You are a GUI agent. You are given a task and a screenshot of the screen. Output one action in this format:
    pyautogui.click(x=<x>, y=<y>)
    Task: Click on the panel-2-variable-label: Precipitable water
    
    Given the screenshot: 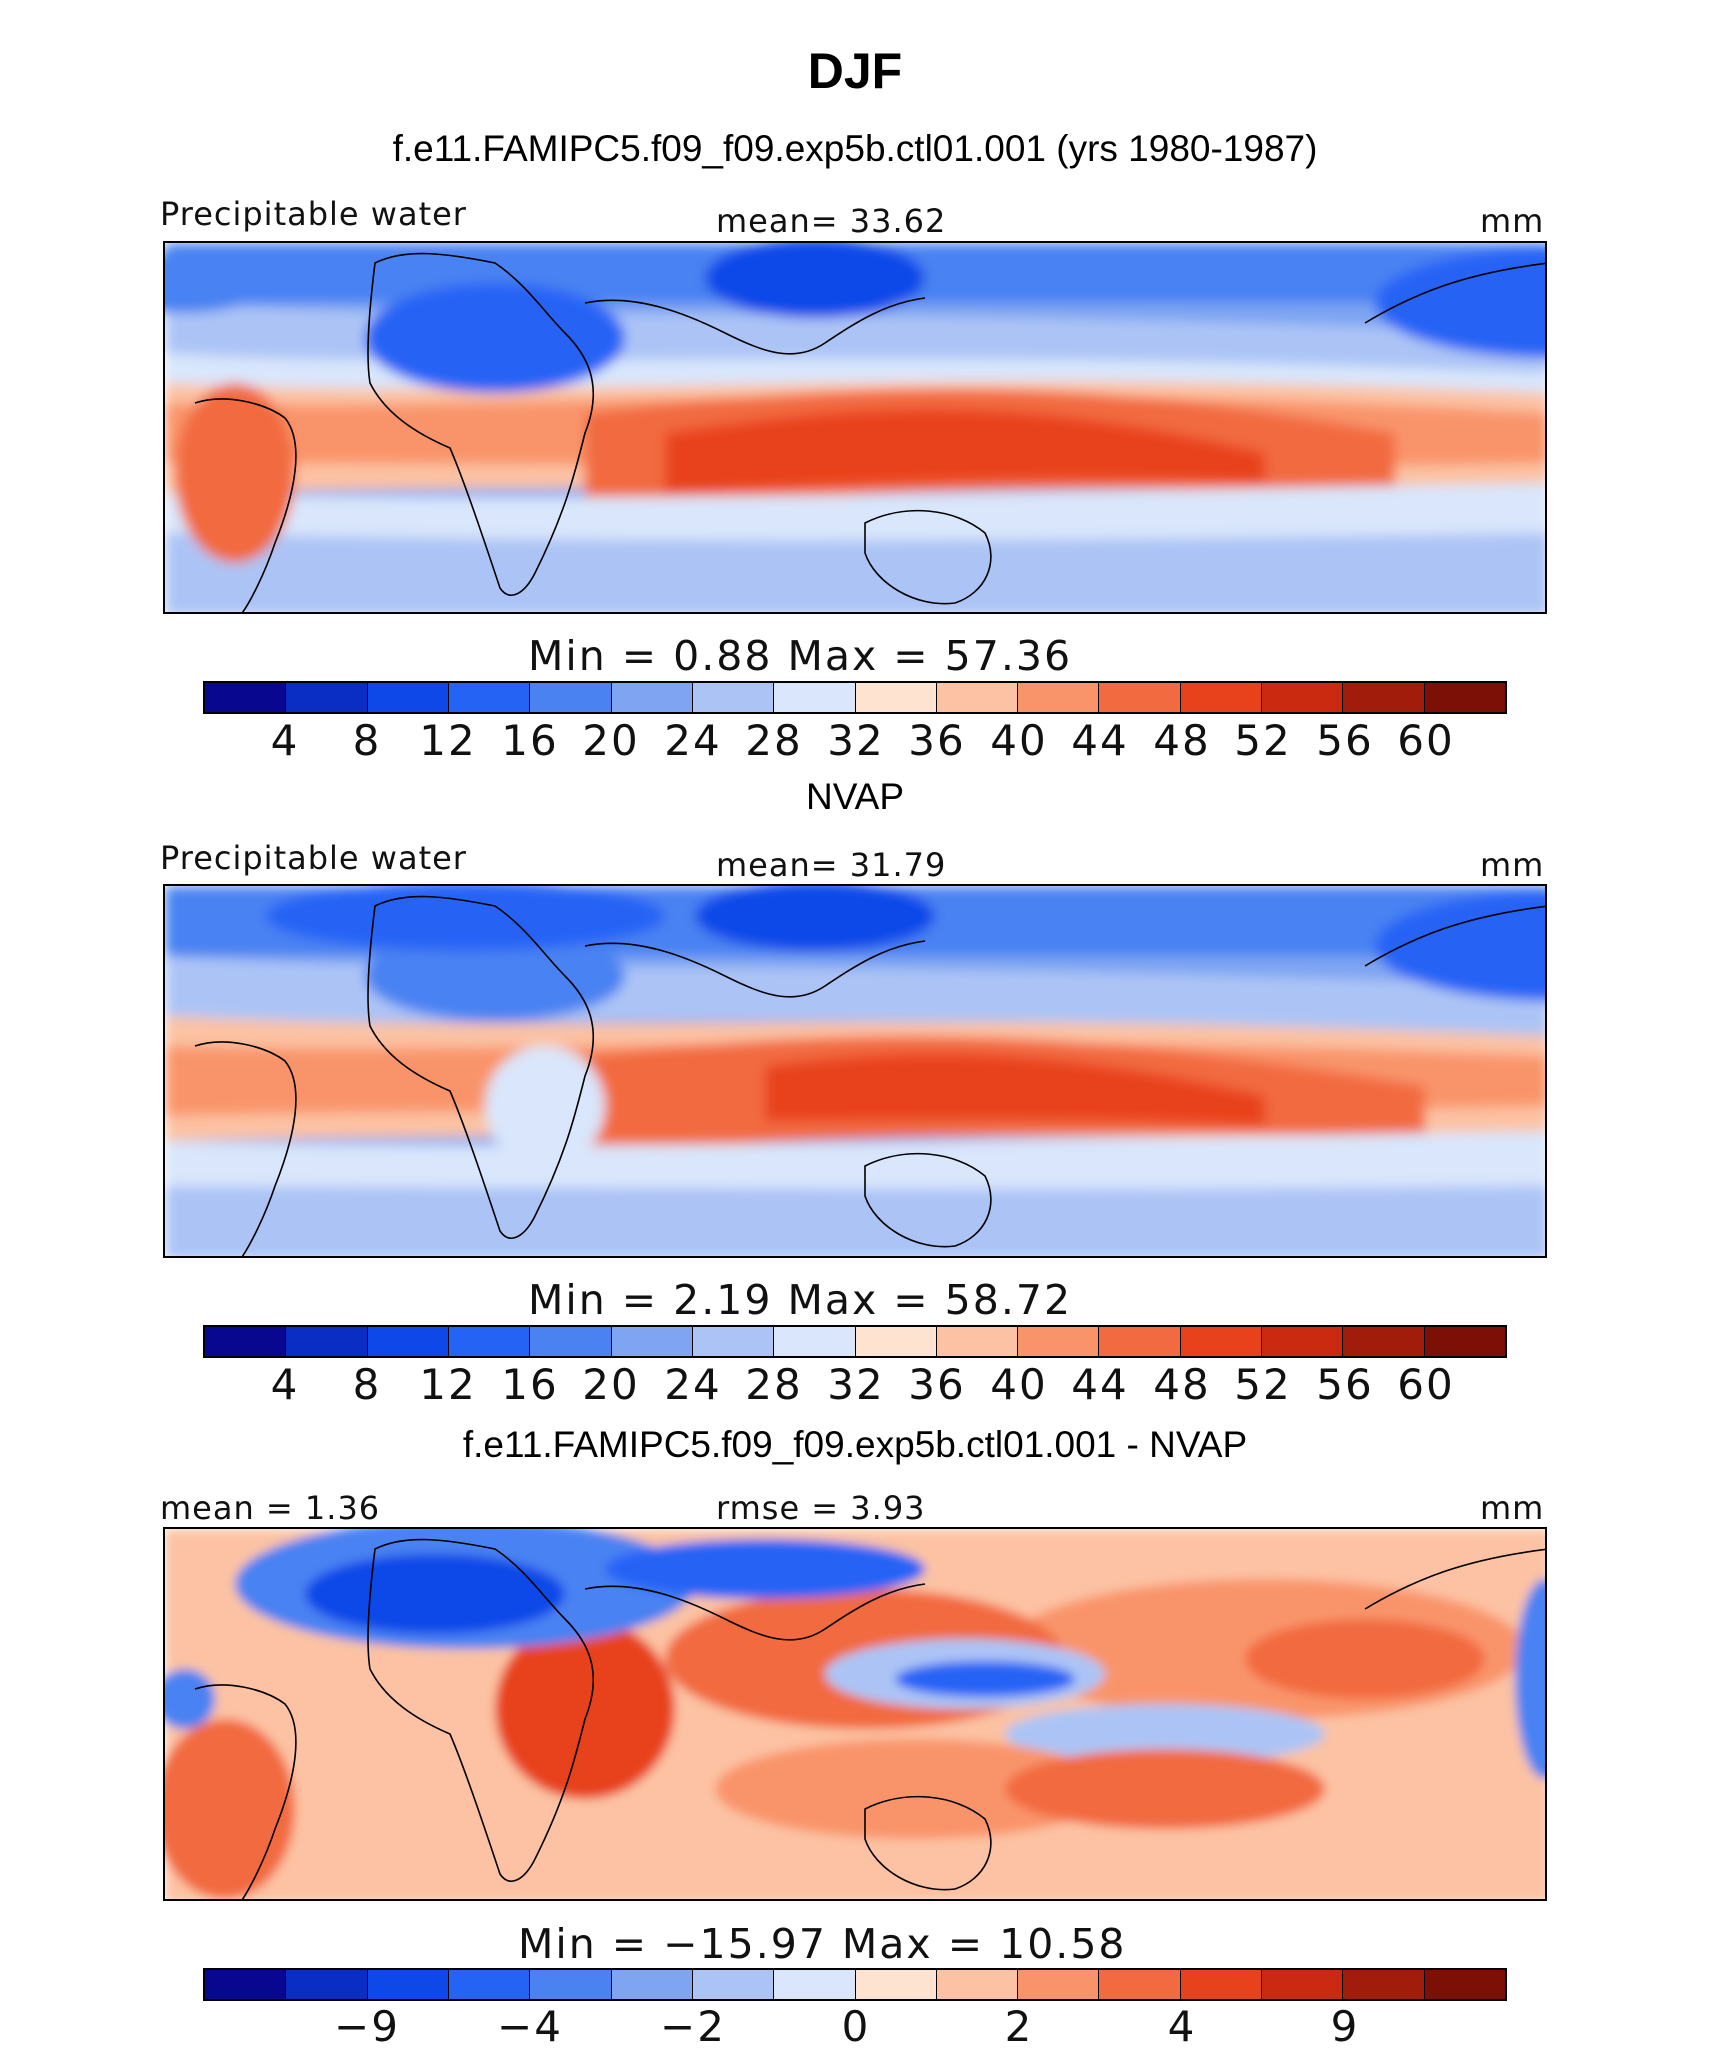 What is the action you would take?
    pyautogui.click(x=313, y=858)
    